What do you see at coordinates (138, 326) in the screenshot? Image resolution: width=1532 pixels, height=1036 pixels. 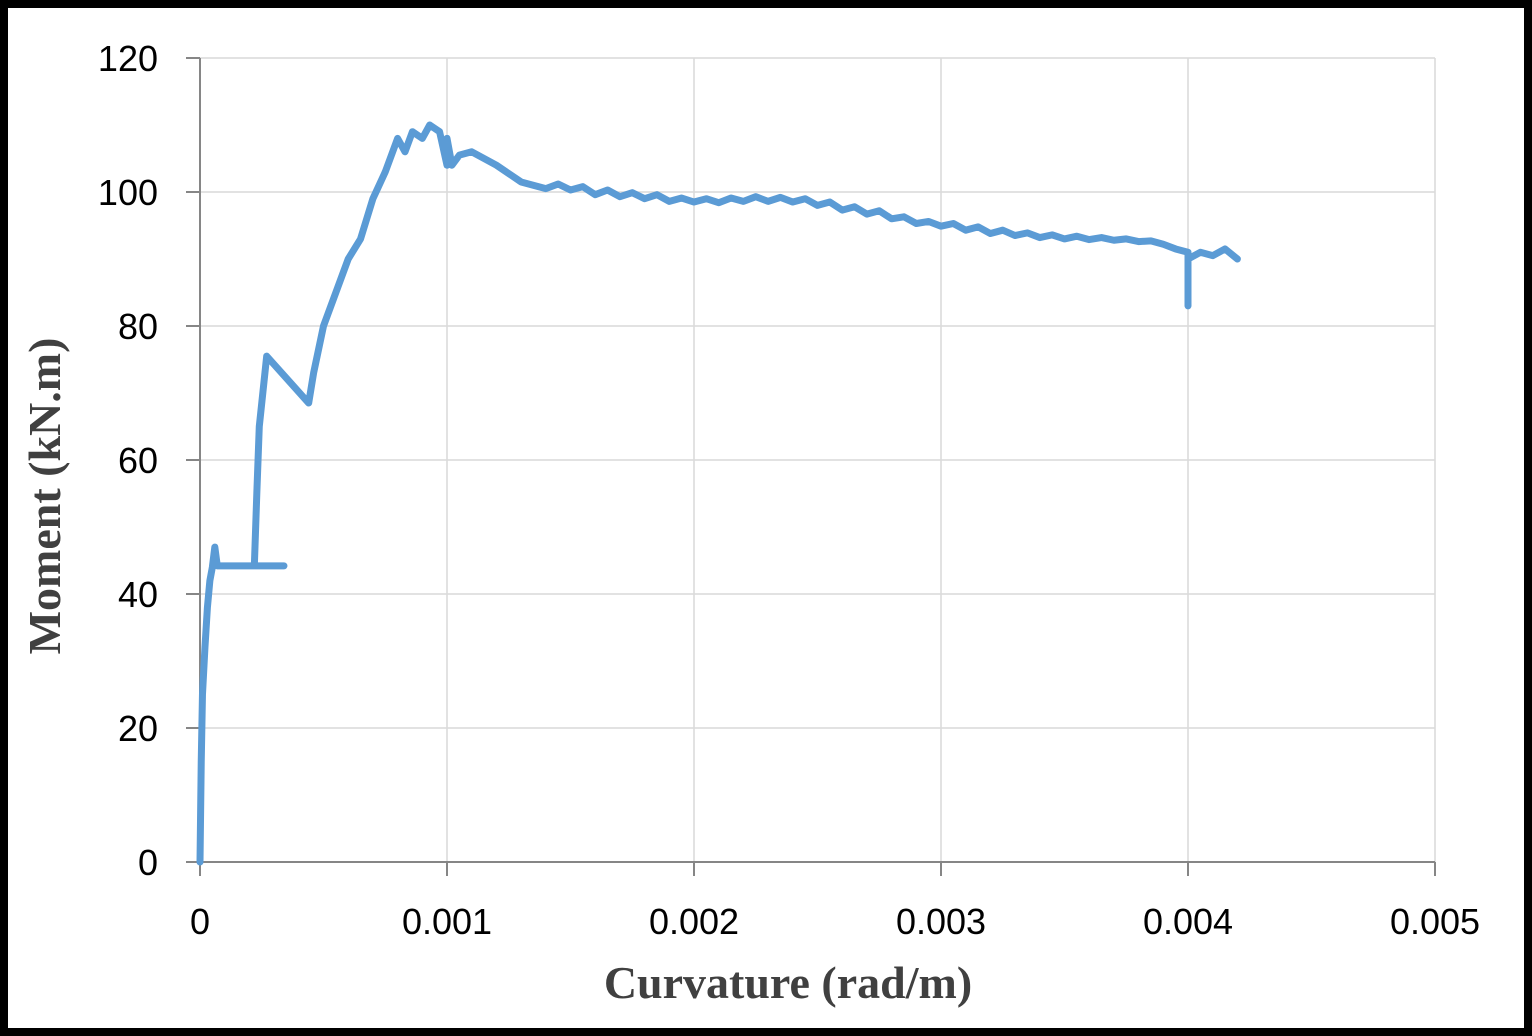 I see `y-tick-label: 80` at bounding box center [138, 326].